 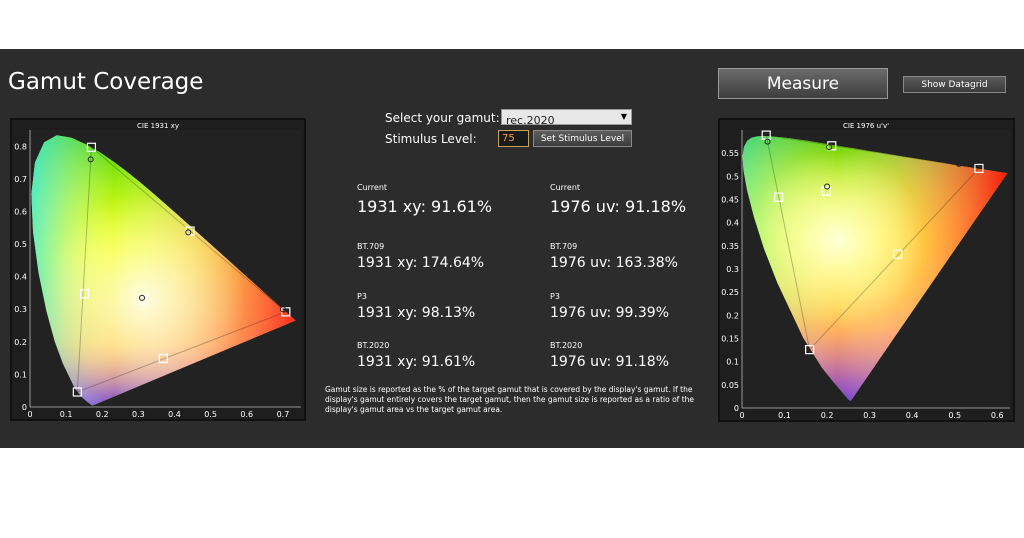 What do you see at coordinates (610, 313) in the screenshot?
I see `stat-p3-uv: 1976 uv: 99.39%` at bounding box center [610, 313].